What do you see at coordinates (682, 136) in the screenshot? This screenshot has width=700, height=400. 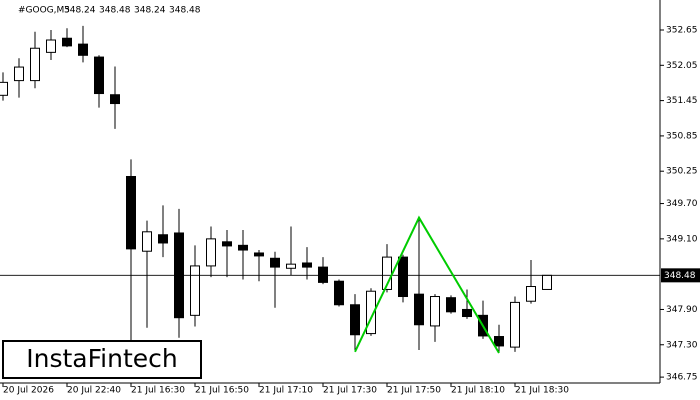 I see `y-tick-label: 350.85` at bounding box center [682, 136].